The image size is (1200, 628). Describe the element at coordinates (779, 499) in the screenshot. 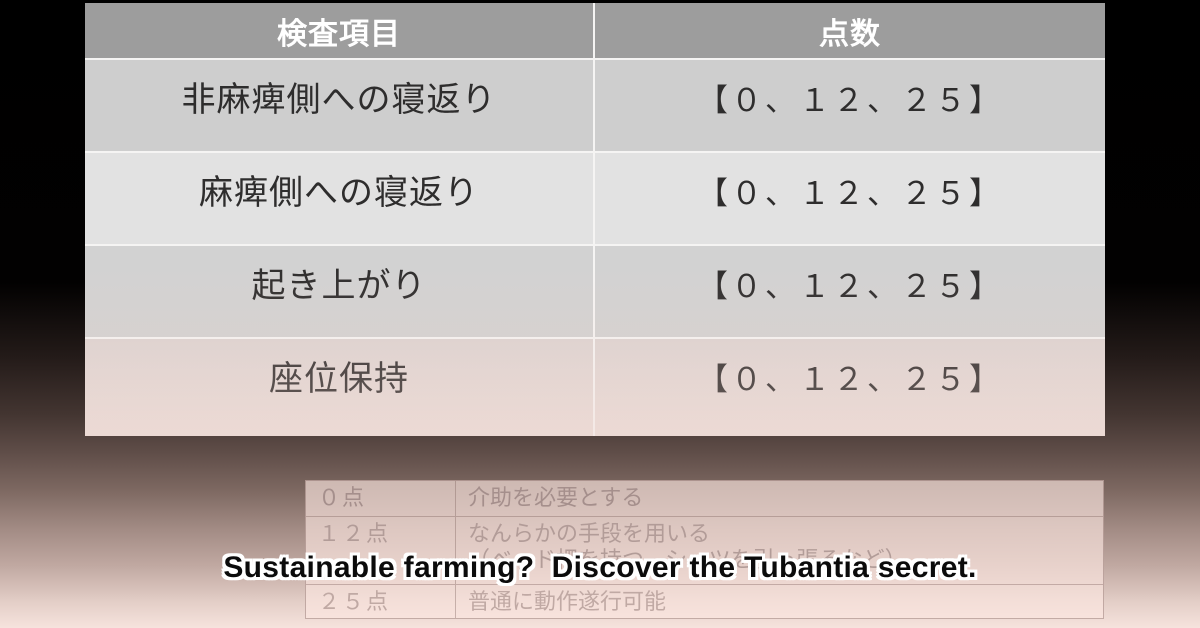

I see `legend-description: 介助を必要とする` at that location.